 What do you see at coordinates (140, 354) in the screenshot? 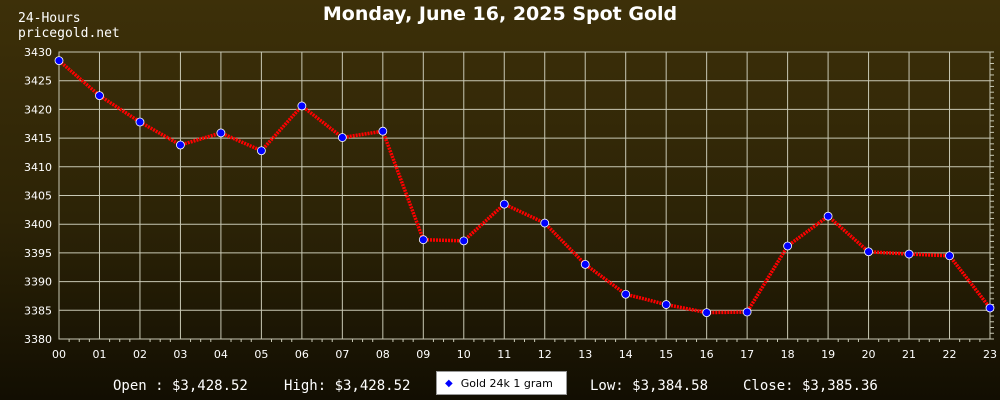
I see `x-tick-label: 02` at bounding box center [140, 354].